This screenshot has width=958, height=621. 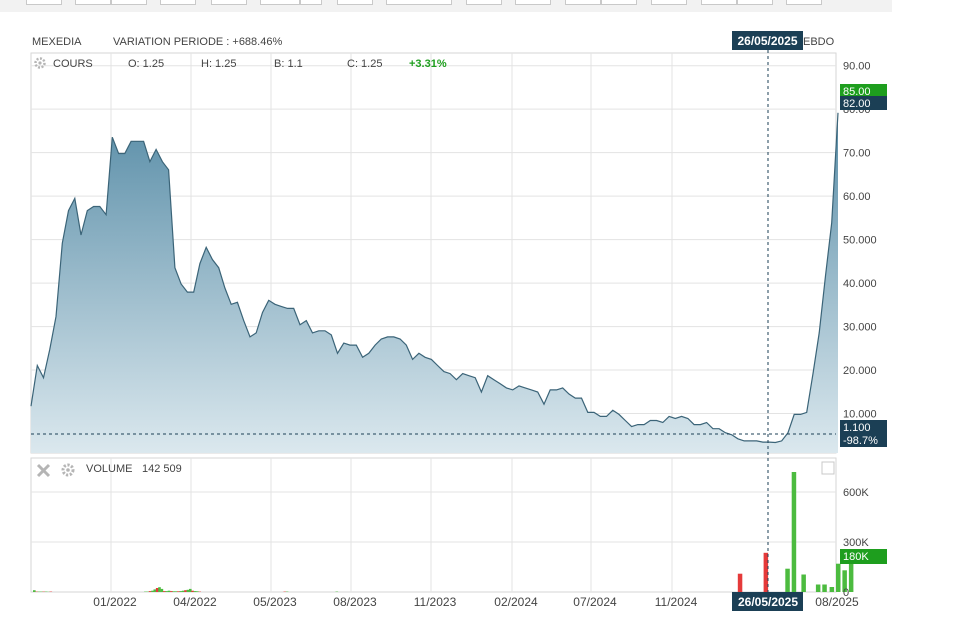 I want to click on period-label: EBDO, so click(x=819, y=42).